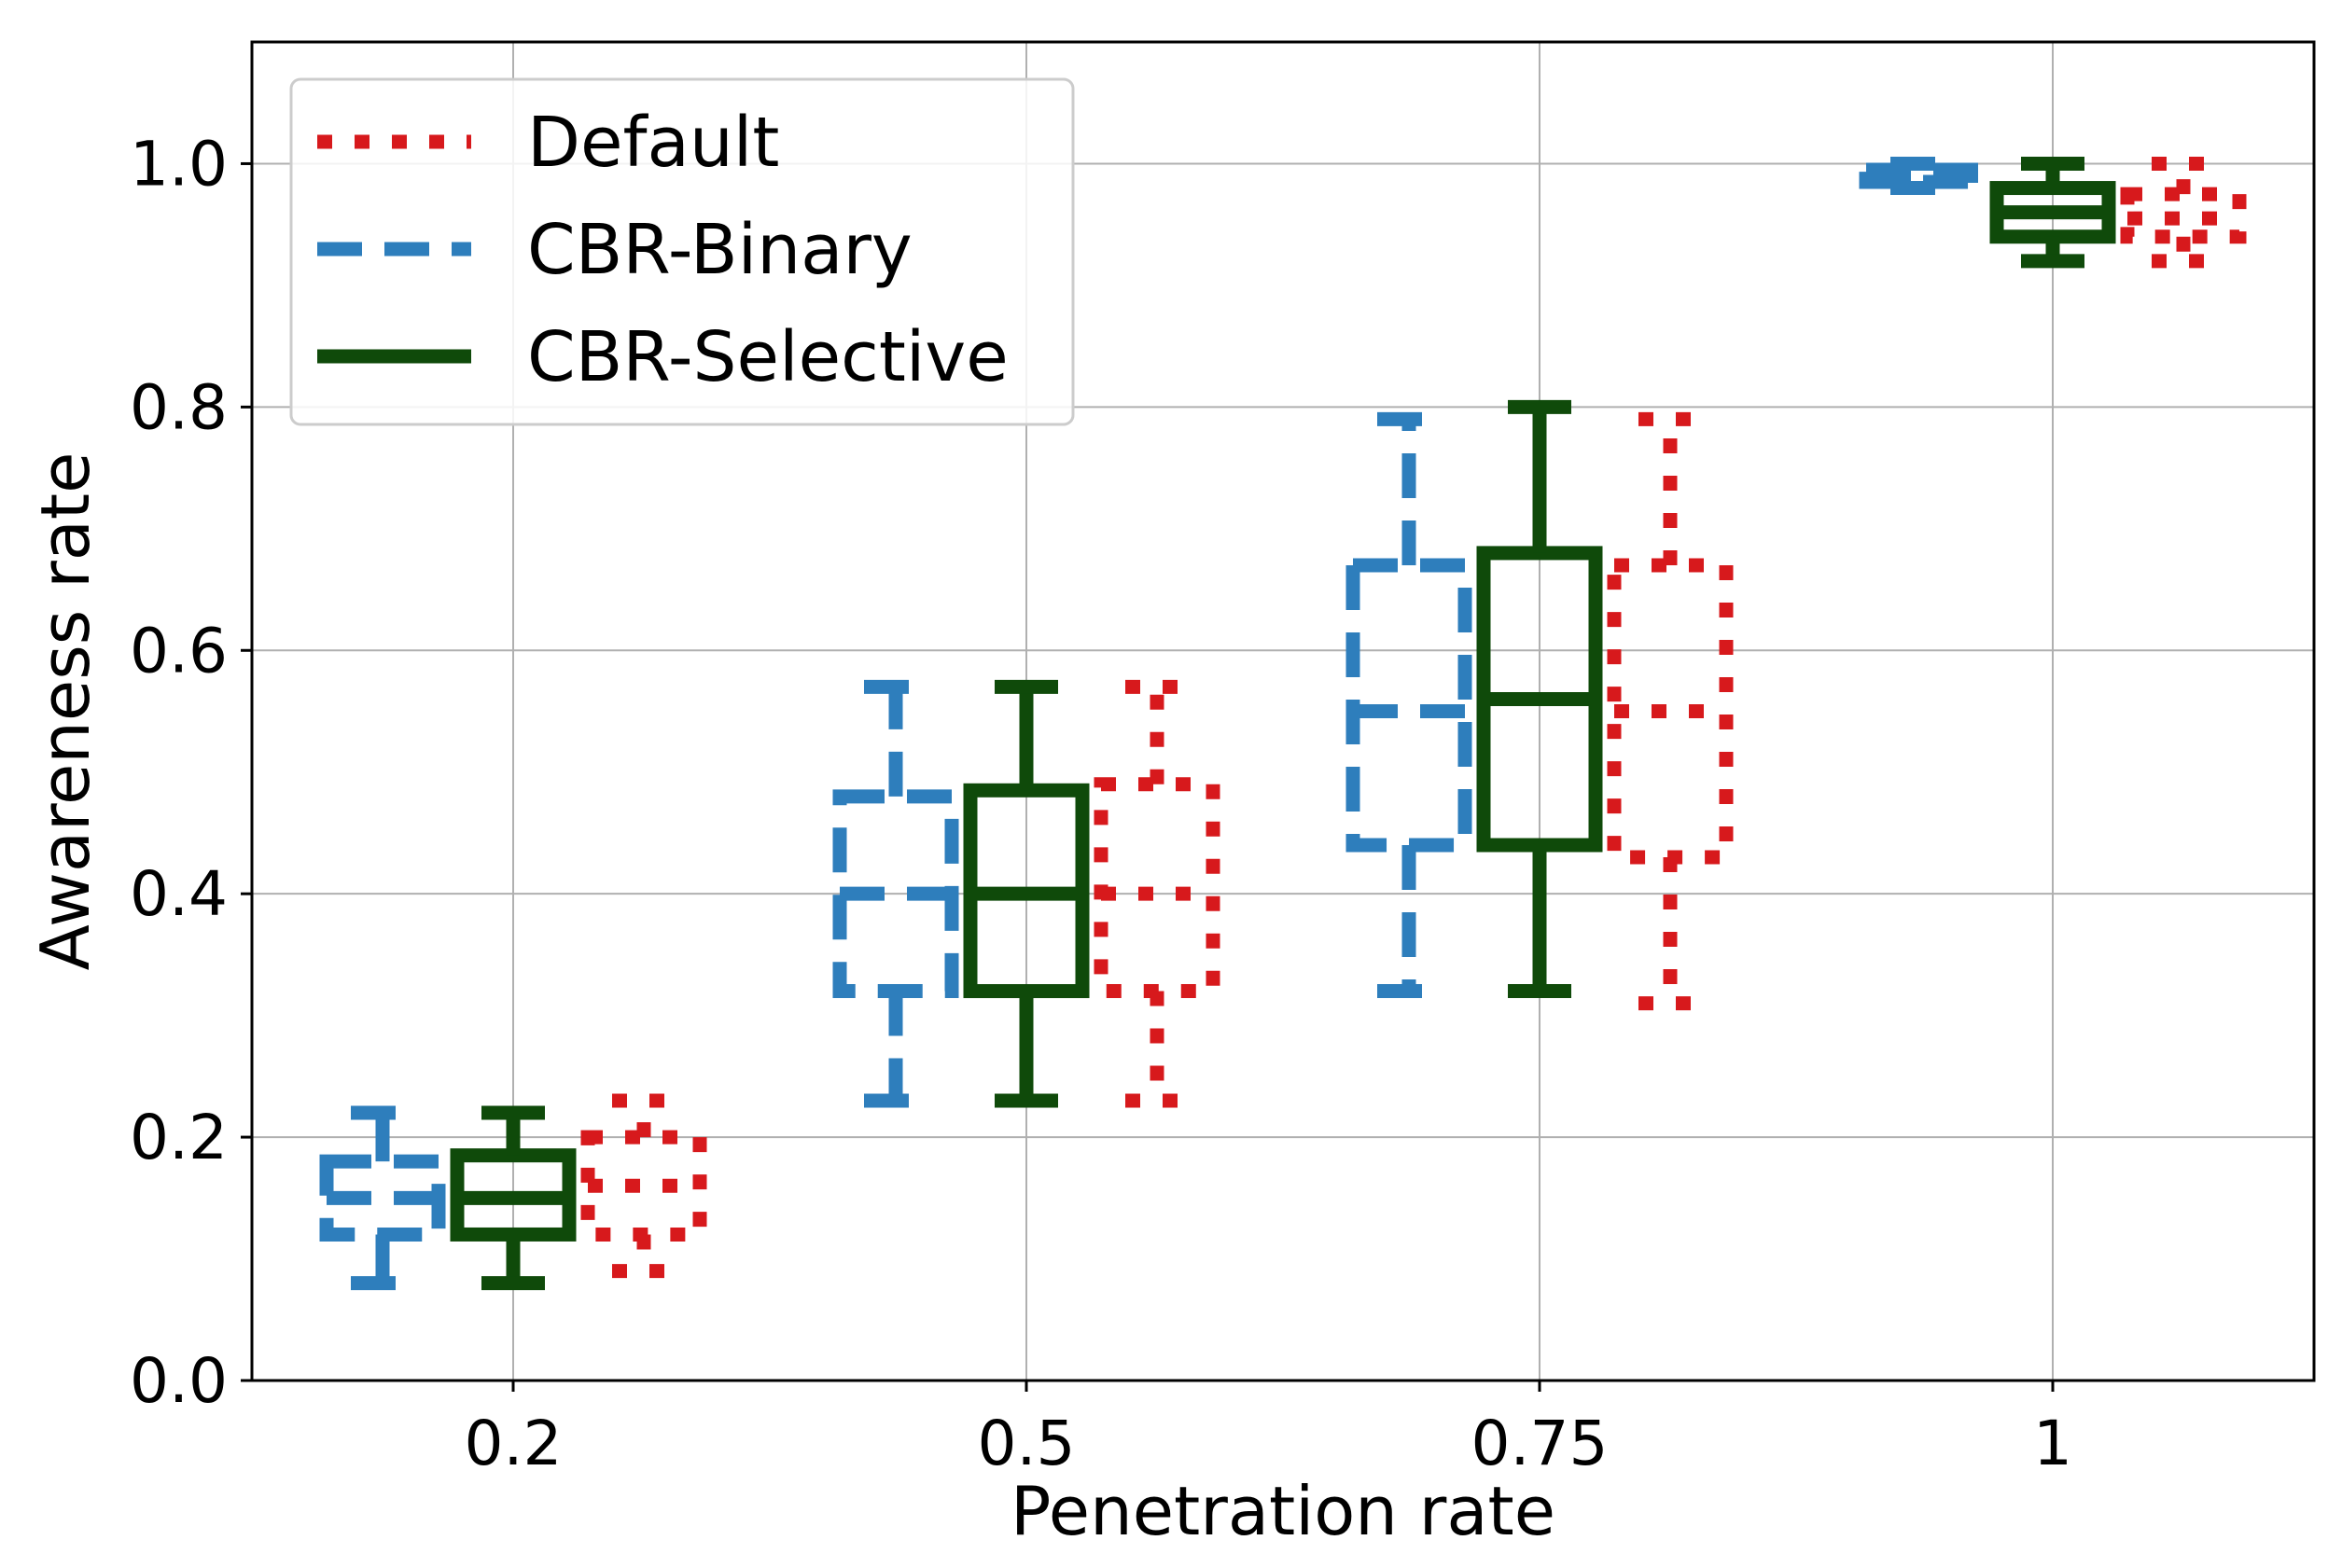 Image resolution: width=2342 pixels, height=1568 pixels. What do you see at coordinates (720, 250) in the screenshot?
I see `legend-label: CBR-Binary` at bounding box center [720, 250].